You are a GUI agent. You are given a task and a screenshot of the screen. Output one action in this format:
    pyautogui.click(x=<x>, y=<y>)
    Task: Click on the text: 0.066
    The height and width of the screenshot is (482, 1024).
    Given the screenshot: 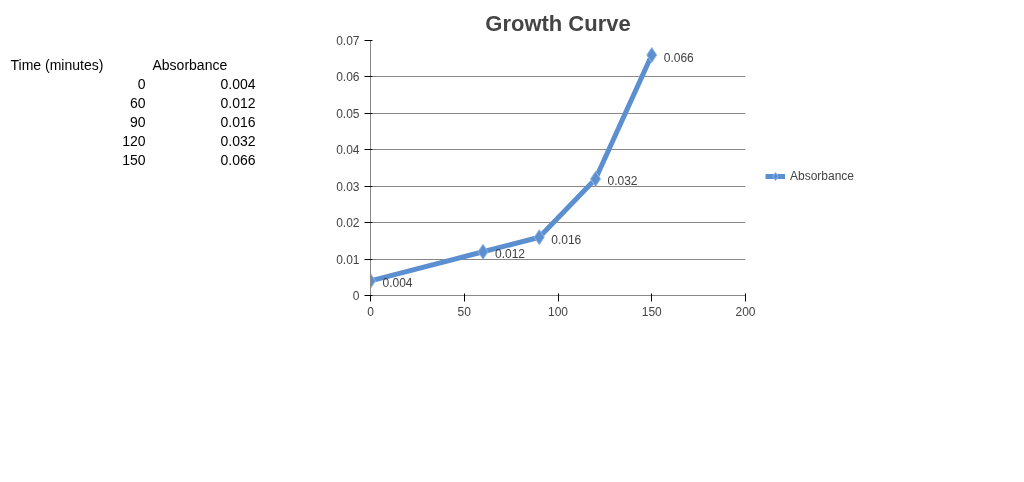 What is the action you would take?
    pyautogui.click(x=238, y=160)
    